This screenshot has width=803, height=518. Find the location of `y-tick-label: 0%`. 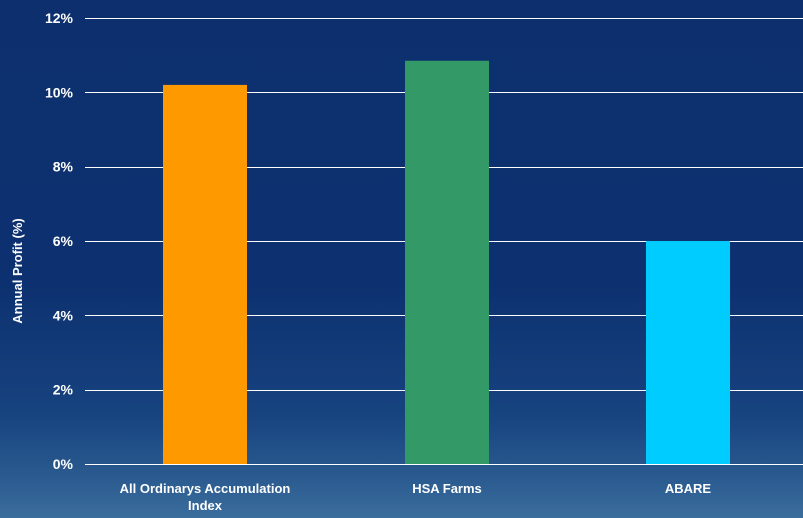

y-tick-label: 0% is located at coordinates (63, 464).